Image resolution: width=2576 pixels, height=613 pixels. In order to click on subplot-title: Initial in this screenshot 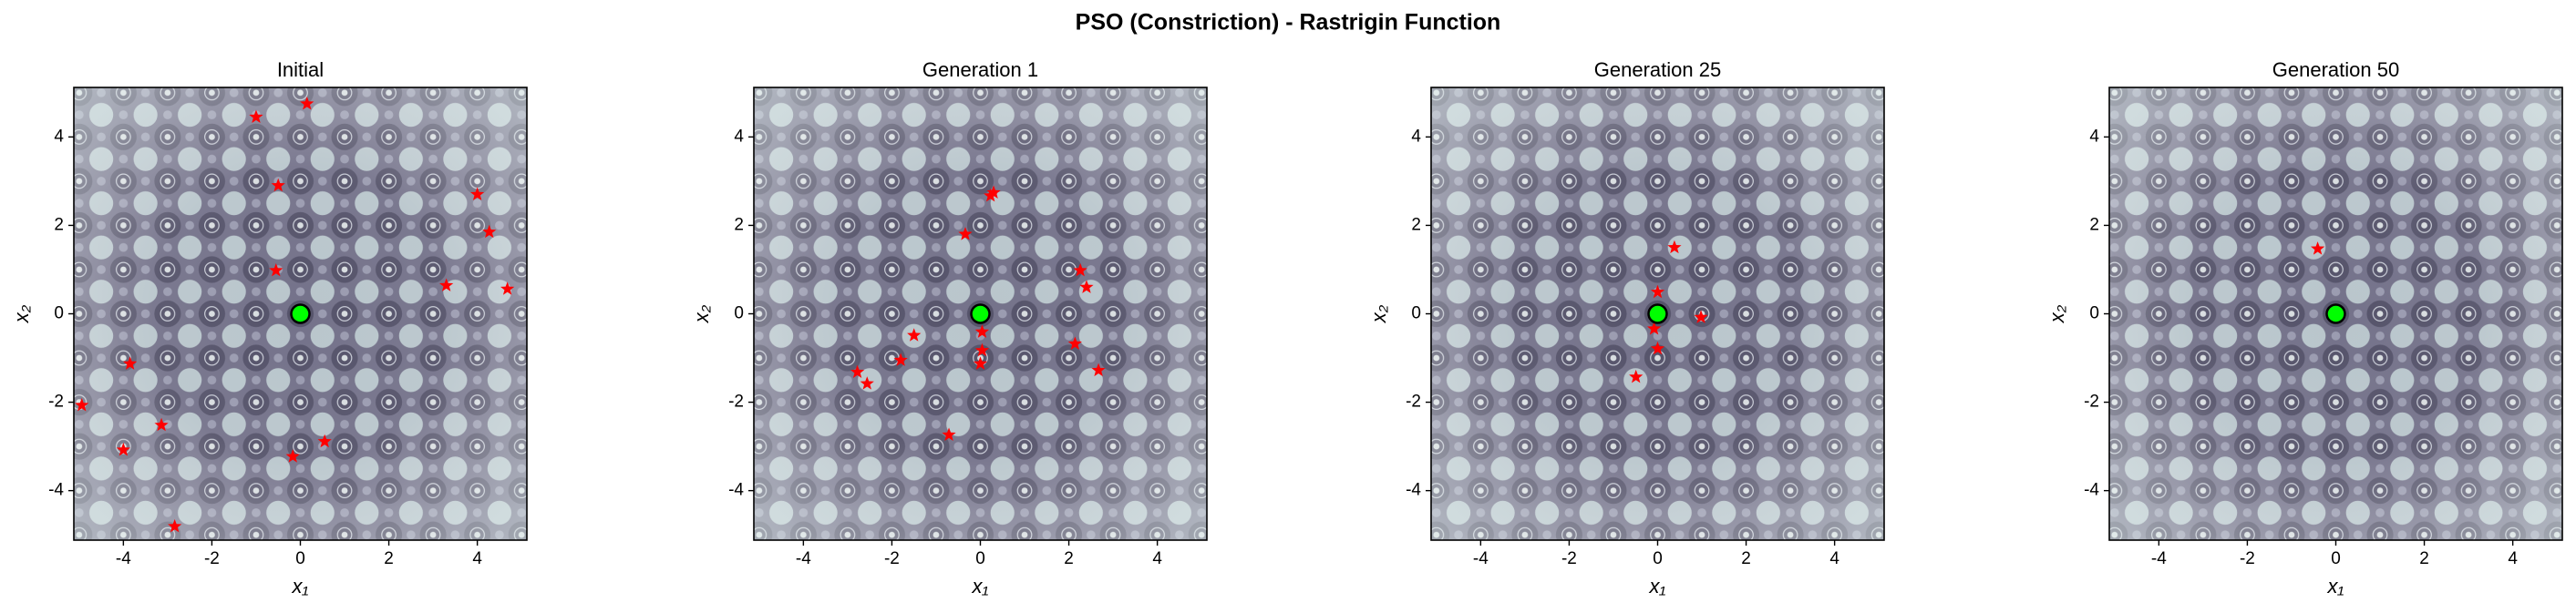, I will do `click(300, 69)`.